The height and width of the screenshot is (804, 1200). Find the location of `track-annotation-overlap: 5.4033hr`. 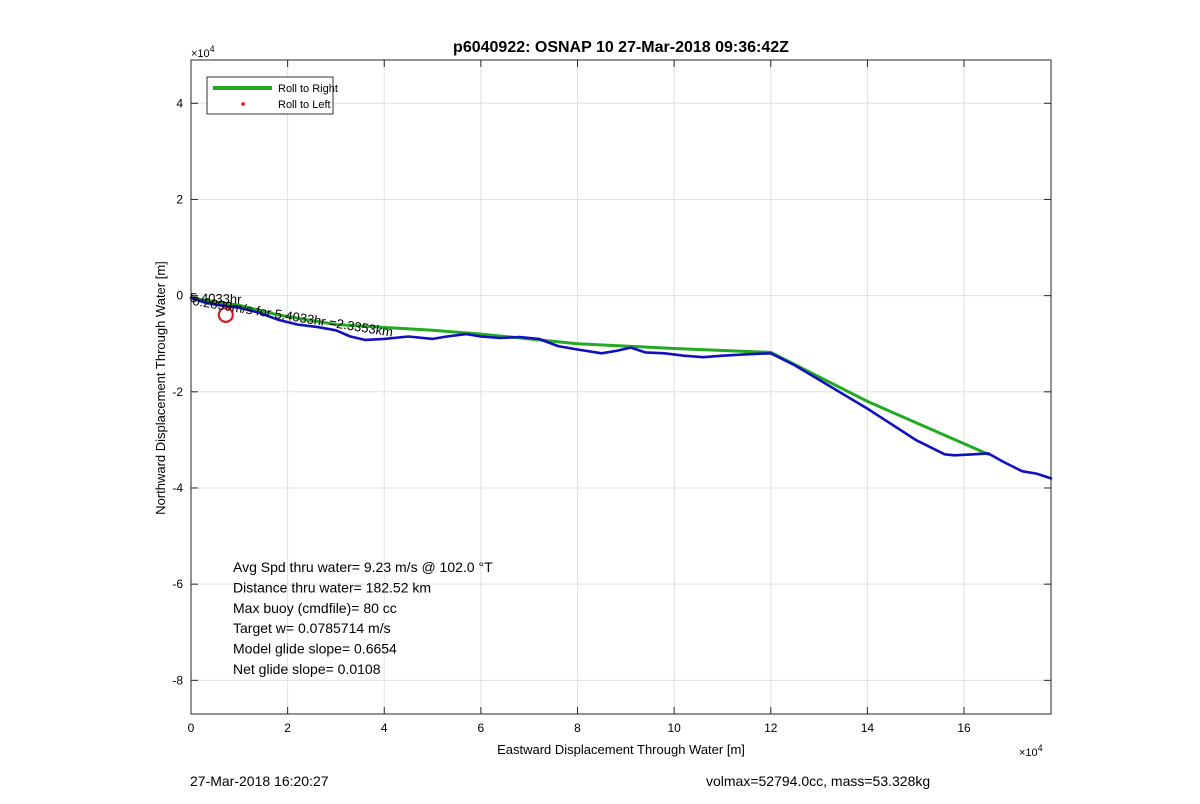

track-annotation-overlap: 5.4033hr is located at coordinates (216, 298).